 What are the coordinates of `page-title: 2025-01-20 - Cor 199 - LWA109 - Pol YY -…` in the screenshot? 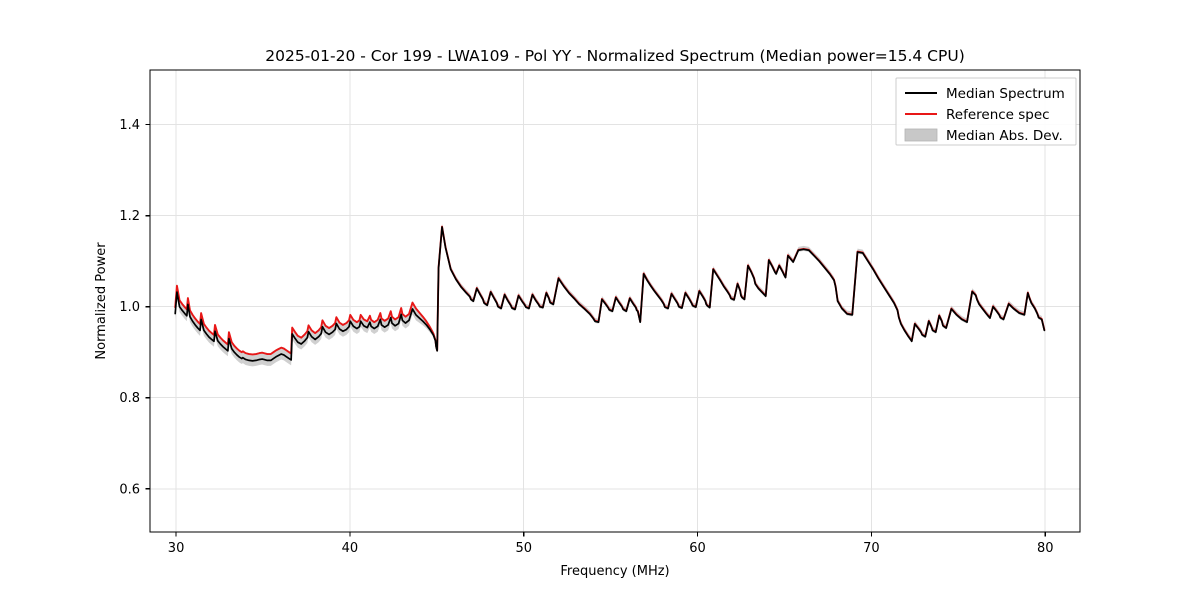 It's located at (615, 56).